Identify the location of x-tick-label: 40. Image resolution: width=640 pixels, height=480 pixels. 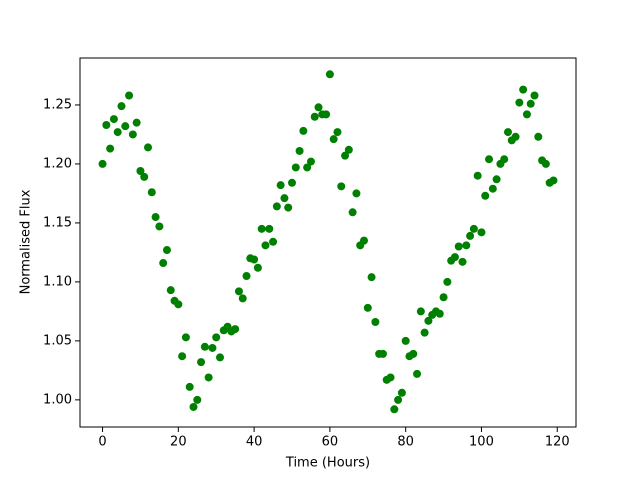
(254, 442).